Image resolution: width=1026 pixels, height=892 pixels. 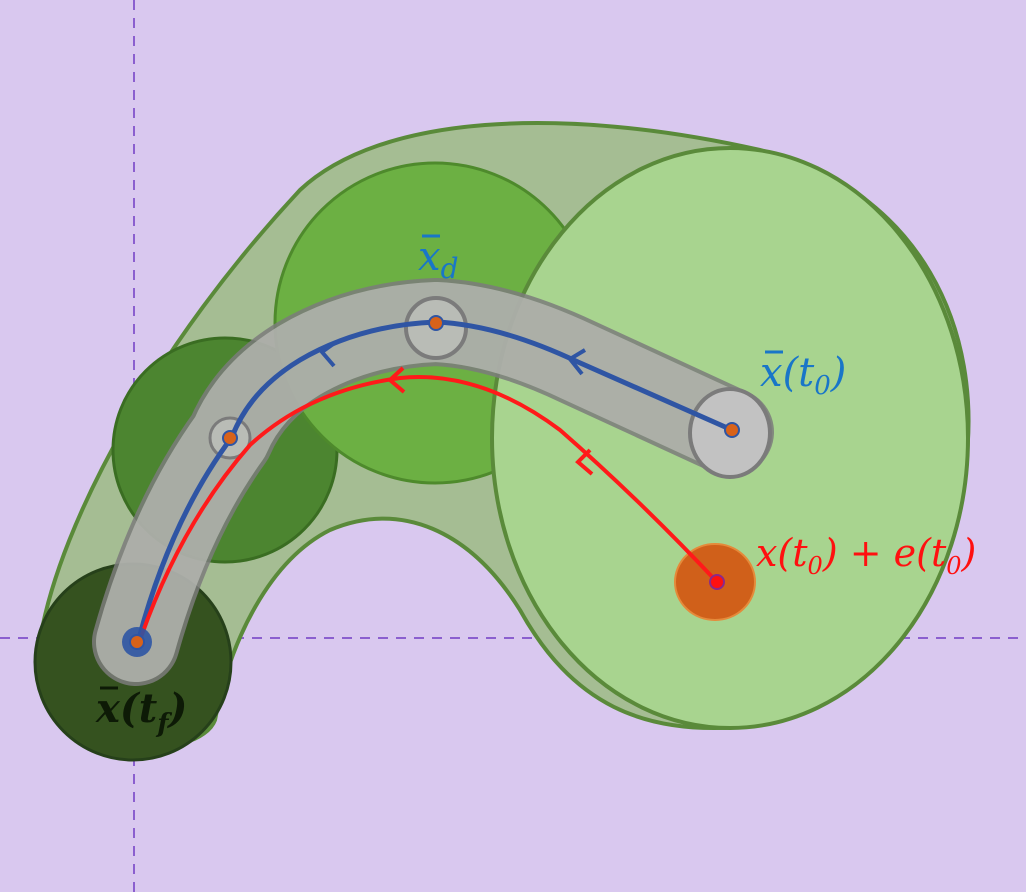 I want to click on label-x-t0-open: (t, so click(x=799, y=373).